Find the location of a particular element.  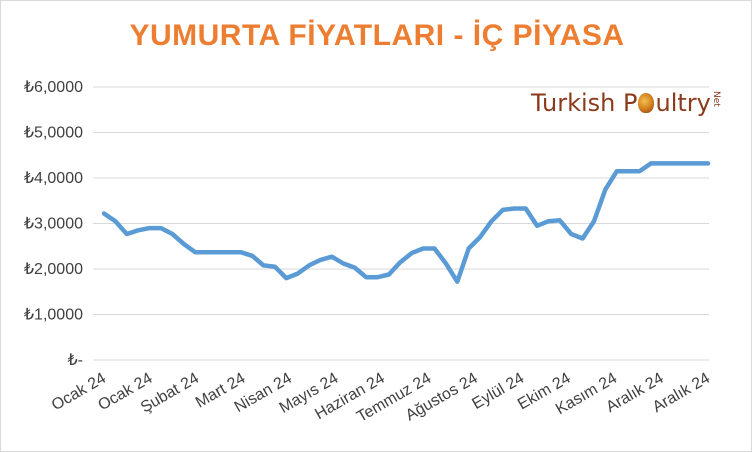

y-tick-label: ₺3,0000 is located at coordinates (53, 224).